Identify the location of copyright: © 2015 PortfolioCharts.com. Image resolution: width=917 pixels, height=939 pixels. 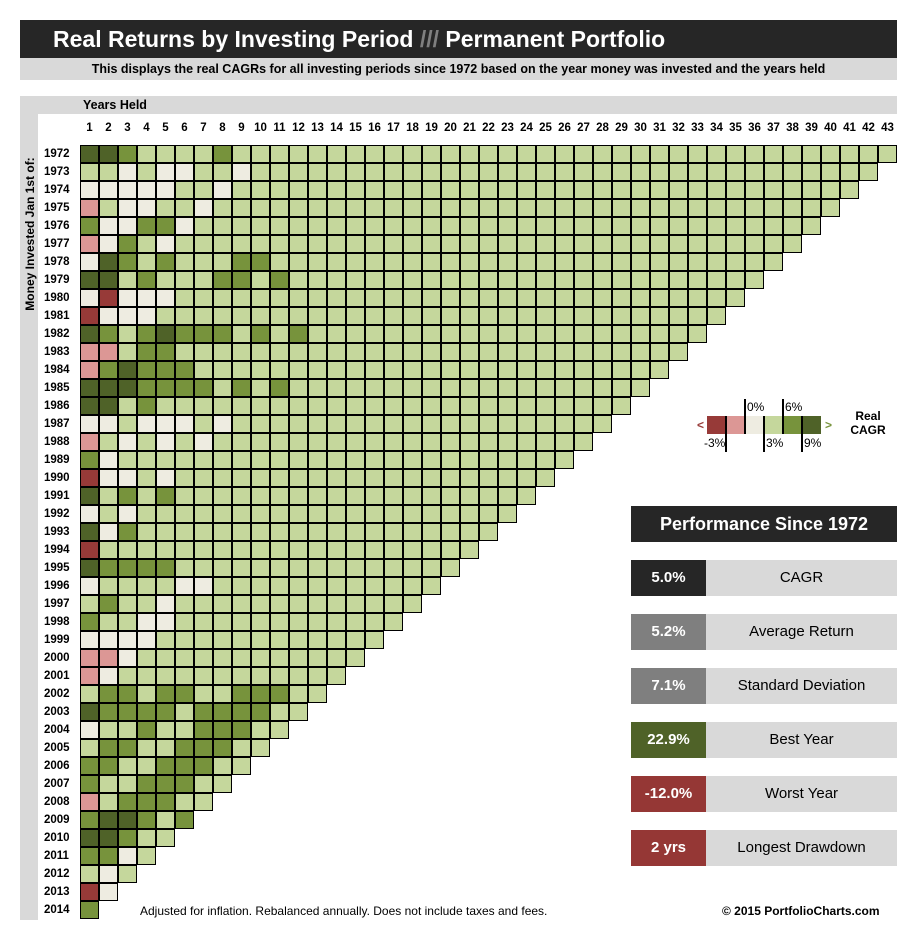
(801, 911).